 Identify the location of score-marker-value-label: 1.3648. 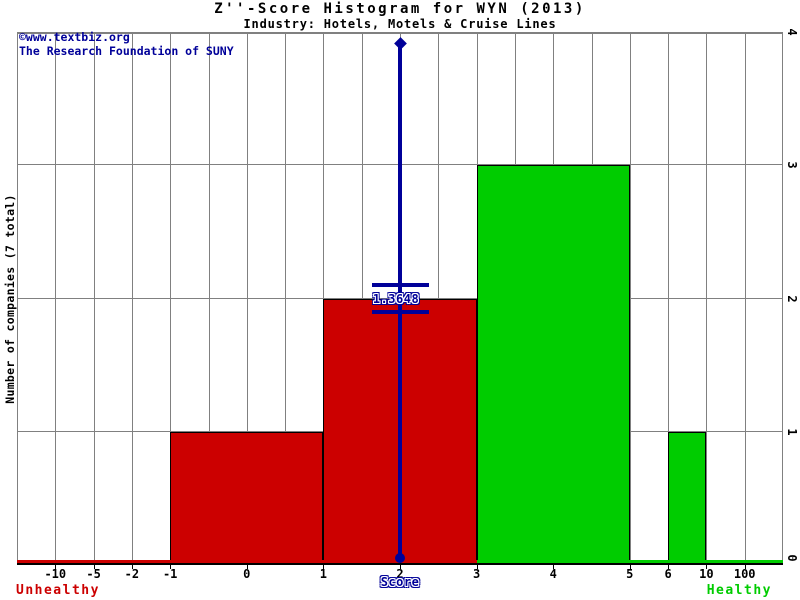
(396, 298).